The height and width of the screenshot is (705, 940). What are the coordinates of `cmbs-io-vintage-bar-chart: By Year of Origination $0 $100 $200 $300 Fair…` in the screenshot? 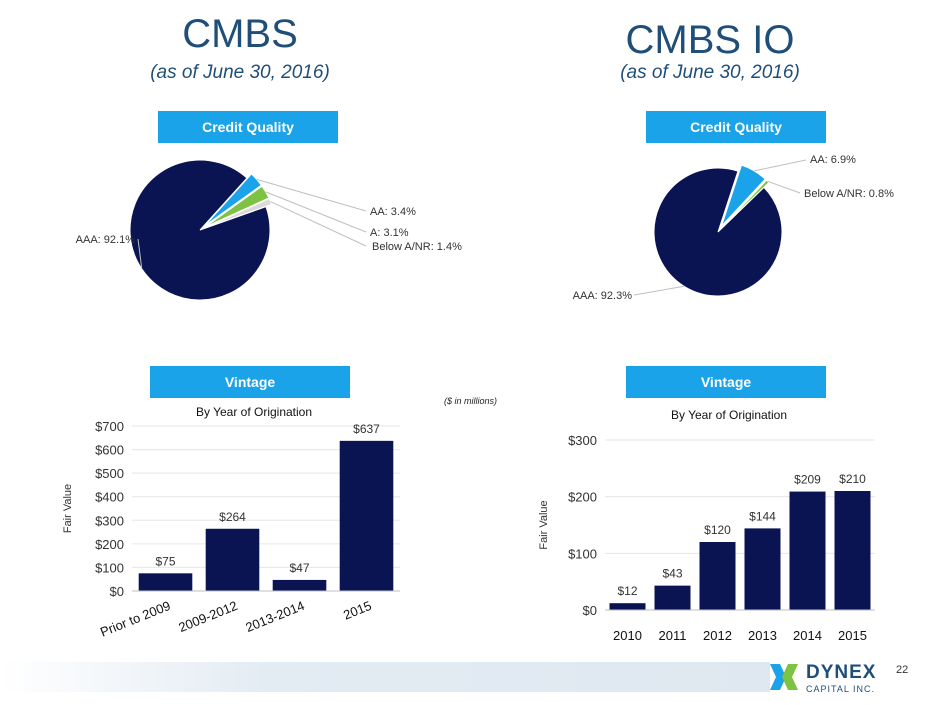 It's located at (706, 525).